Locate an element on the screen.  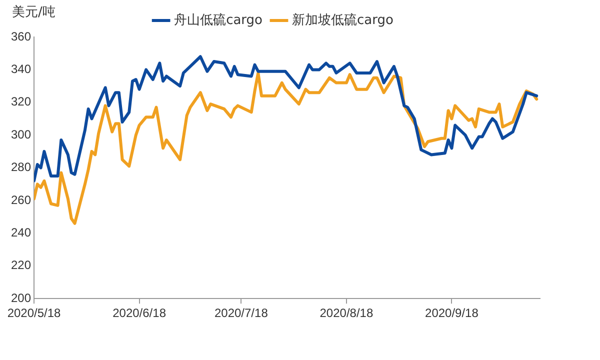
x-tick-label: 2020/9/18 is located at coordinates (452, 313).